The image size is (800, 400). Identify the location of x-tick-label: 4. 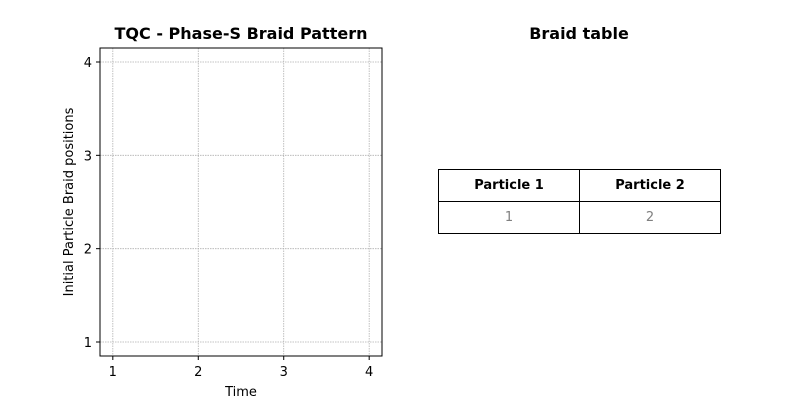
(369, 372).